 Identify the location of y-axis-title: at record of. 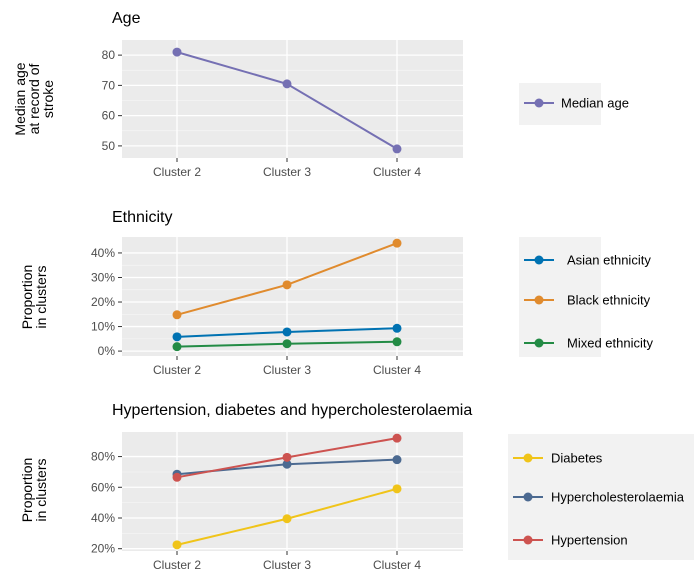
(34, 98).